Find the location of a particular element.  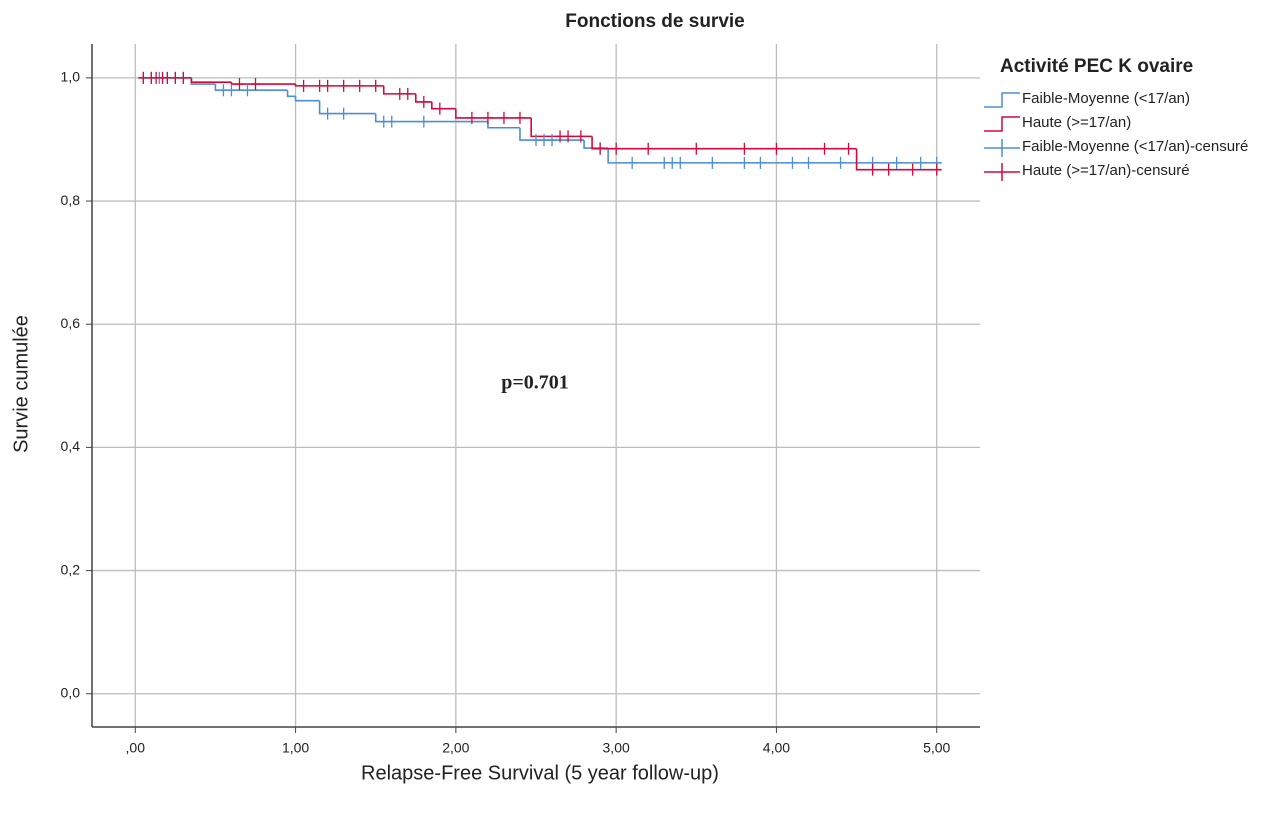

y-tick-label: 0,4 is located at coordinates (71, 446).